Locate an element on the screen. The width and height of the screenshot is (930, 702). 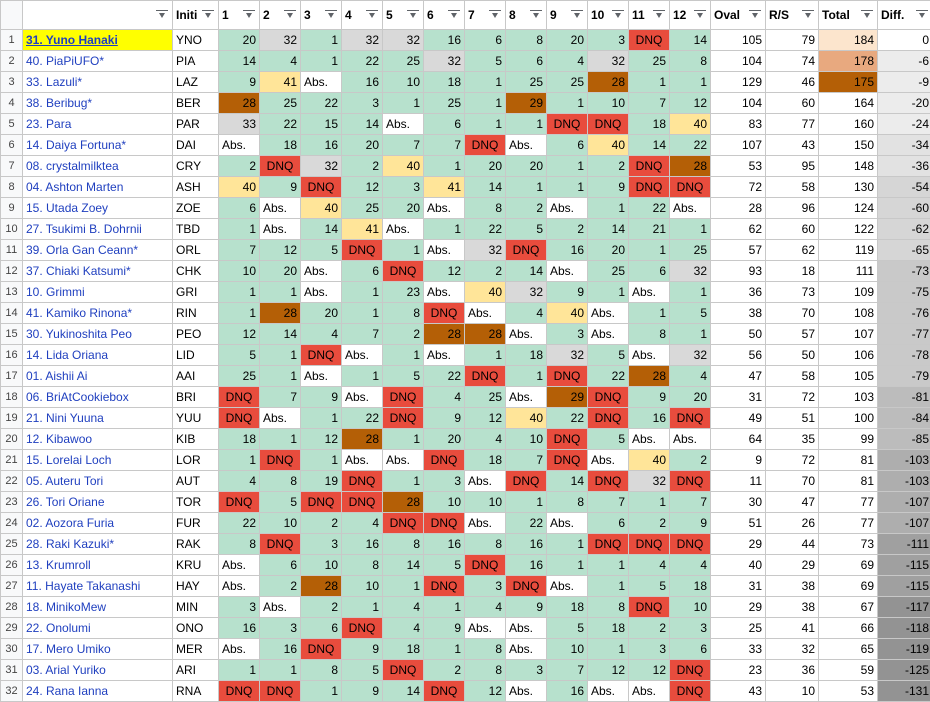
player-name: 26. Tori Oriane is located at coordinates (98, 502).